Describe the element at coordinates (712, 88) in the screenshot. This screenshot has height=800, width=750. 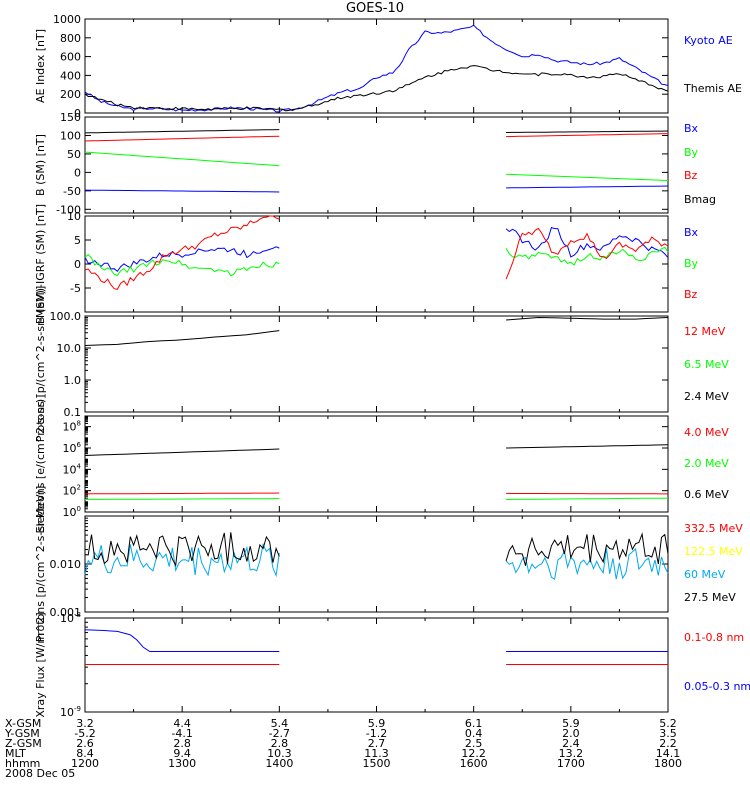
I see `legend-label: Themis AE` at that location.